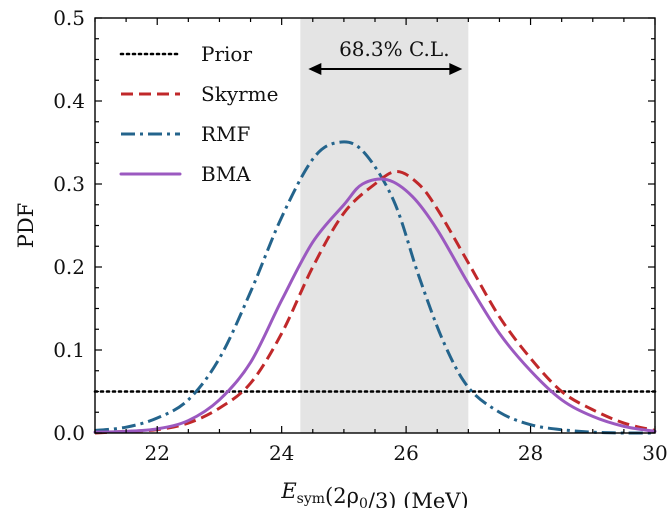 The height and width of the screenshot is (508, 669). Describe the element at coordinates (26, 226) in the screenshot. I see `y-axis-label: PDF` at that location.